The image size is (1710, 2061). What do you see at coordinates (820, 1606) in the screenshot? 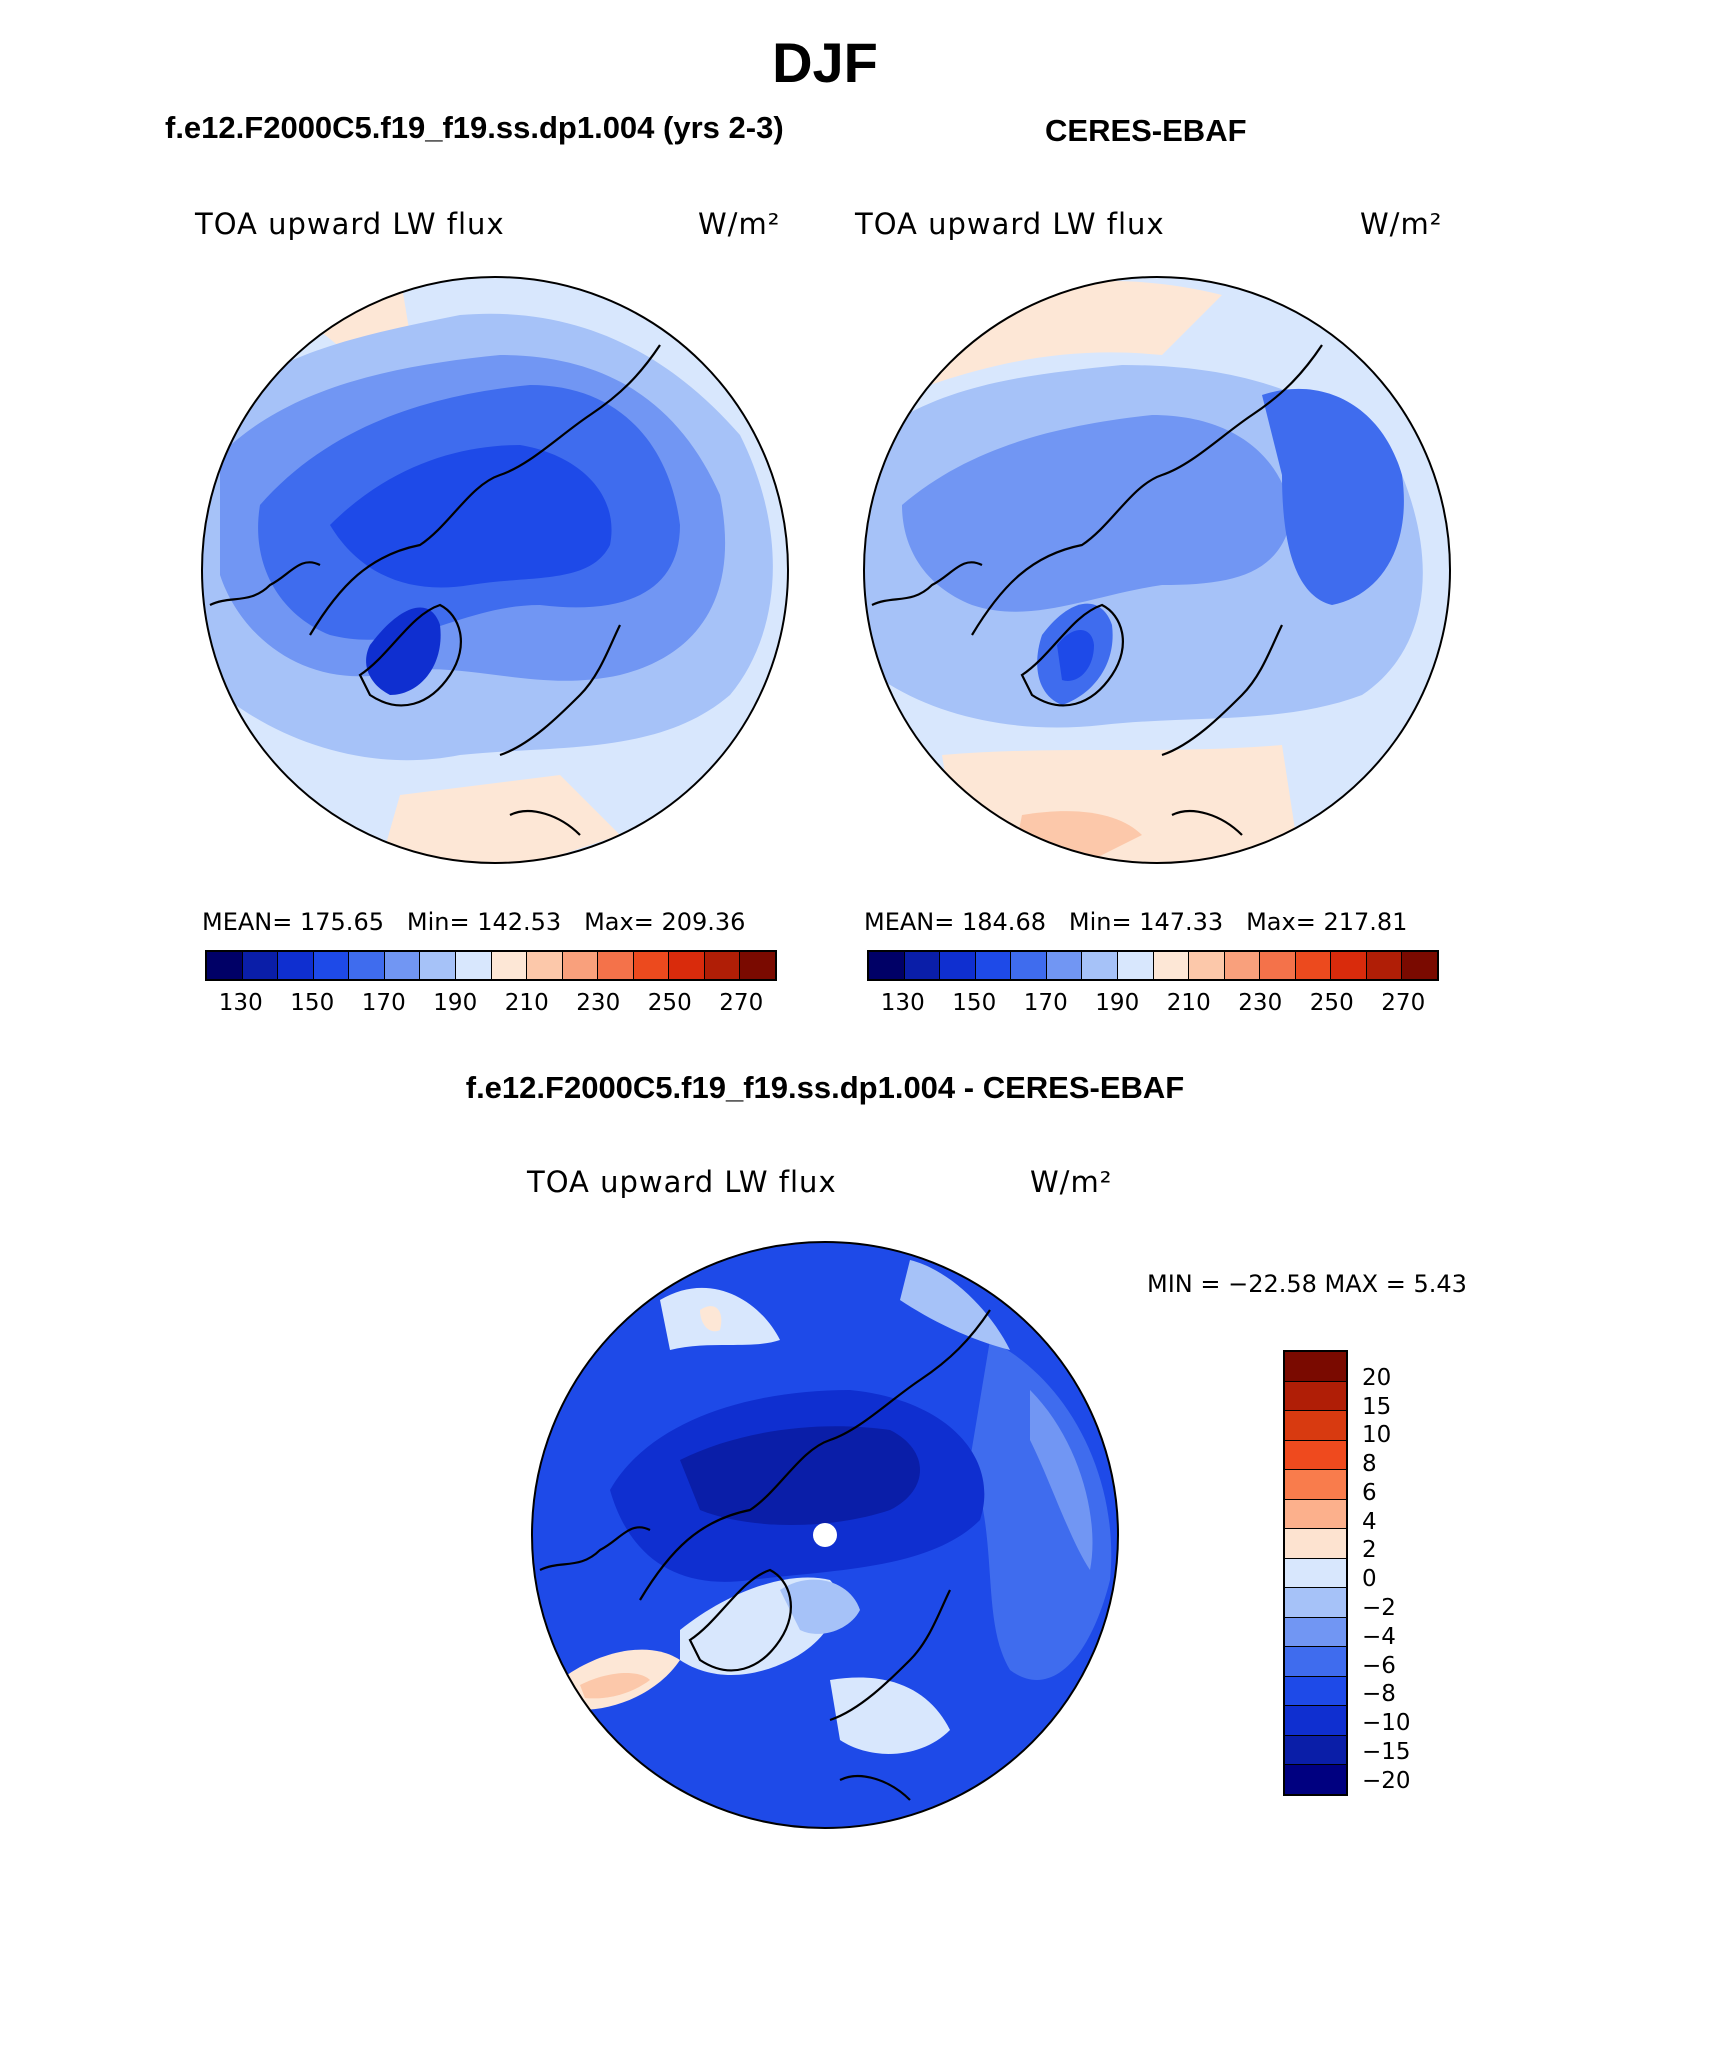
I see `diff-fill-pale-greenland` at bounding box center [820, 1606].